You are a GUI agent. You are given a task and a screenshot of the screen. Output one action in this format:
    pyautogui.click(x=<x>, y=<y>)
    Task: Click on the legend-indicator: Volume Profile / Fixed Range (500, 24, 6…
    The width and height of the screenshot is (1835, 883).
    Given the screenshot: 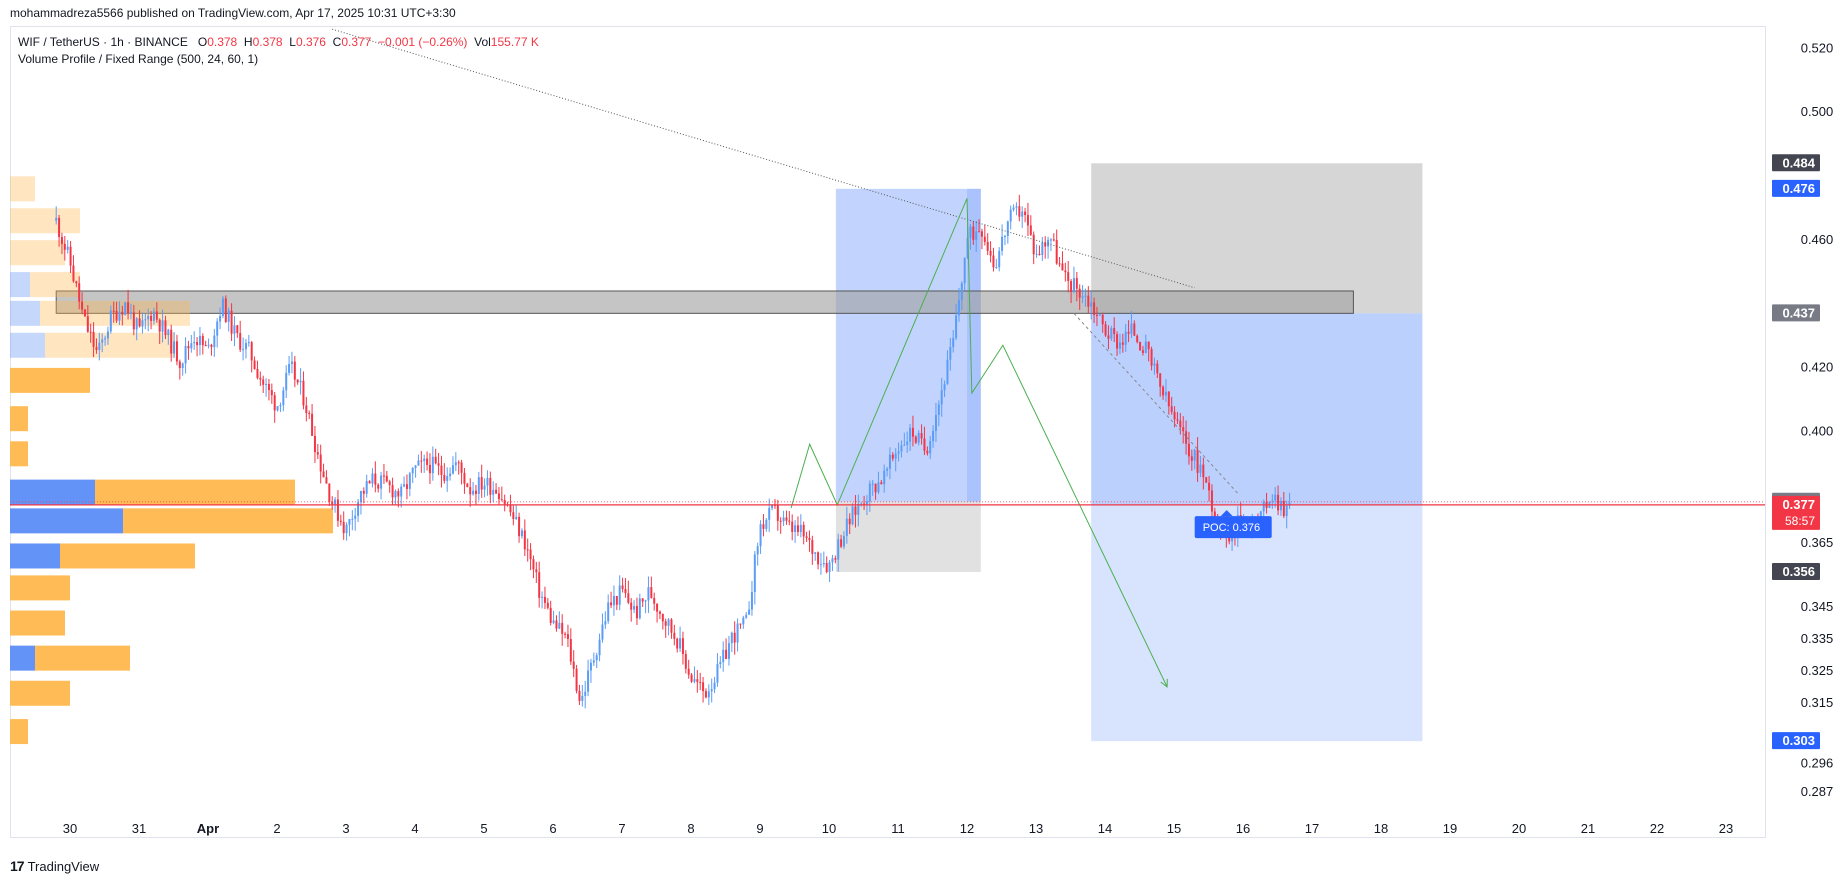 What is the action you would take?
    pyautogui.click(x=138, y=59)
    